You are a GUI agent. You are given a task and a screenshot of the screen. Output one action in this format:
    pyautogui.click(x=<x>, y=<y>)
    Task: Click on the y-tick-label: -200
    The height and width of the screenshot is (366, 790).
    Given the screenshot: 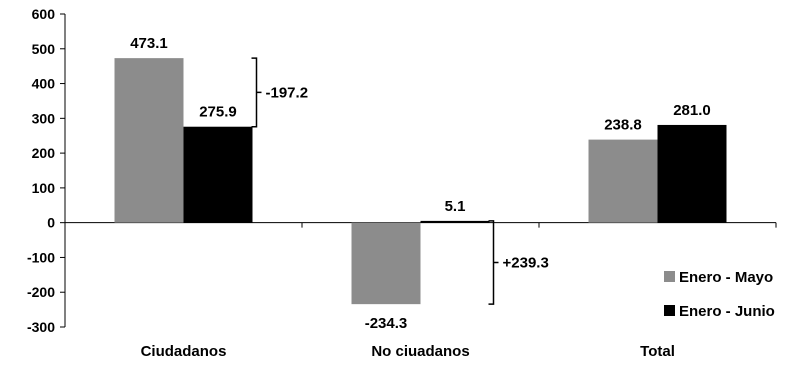 What is the action you would take?
    pyautogui.click(x=41, y=292)
    